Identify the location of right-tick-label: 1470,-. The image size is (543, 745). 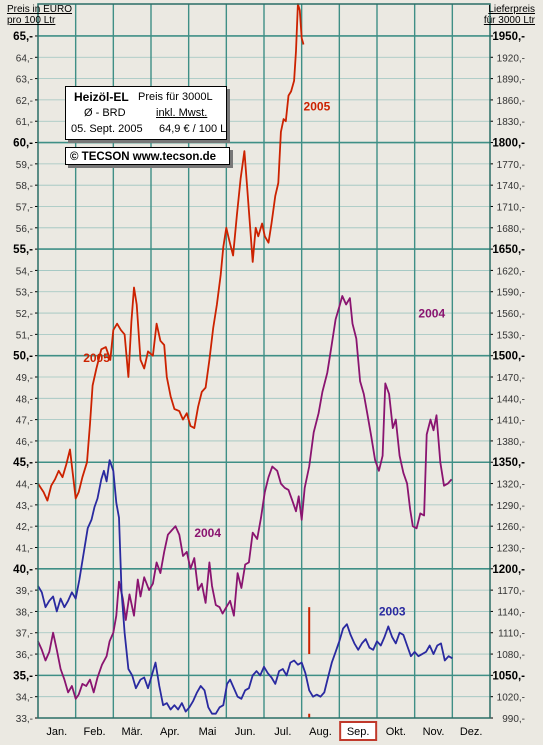
(511, 378).